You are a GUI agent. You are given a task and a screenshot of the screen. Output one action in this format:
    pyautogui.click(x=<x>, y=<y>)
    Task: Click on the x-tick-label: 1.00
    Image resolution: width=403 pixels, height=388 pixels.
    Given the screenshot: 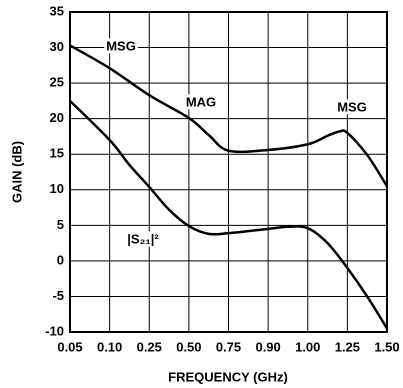 What is the action you would take?
    pyautogui.click(x=307, y=346)
    